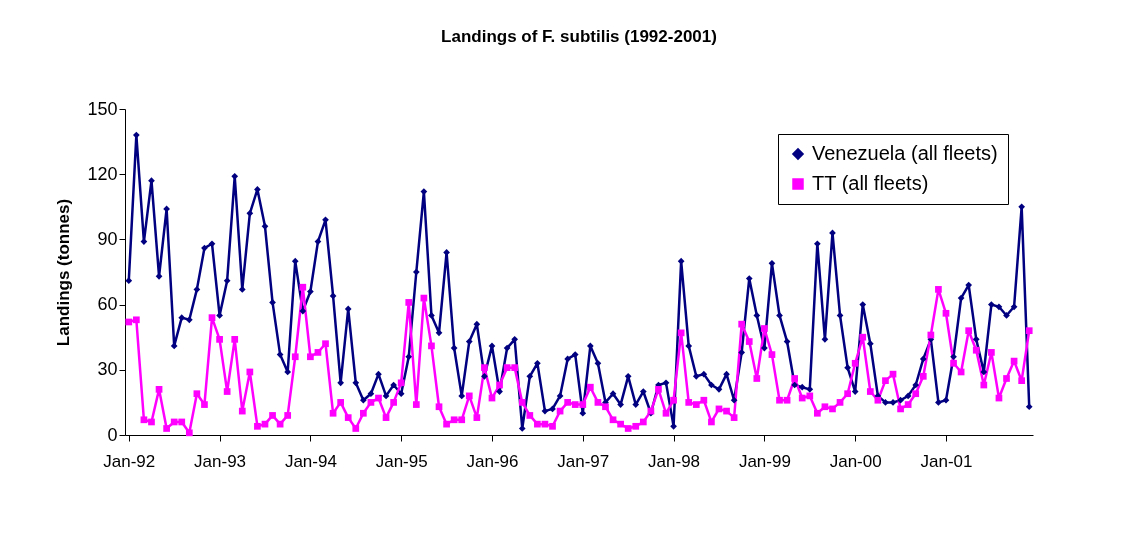 This screenshot has height=536, width=1139. Describe the element at coordinates (102, 173) in the screenshot. I see `y-tick-label: 120` at that location.